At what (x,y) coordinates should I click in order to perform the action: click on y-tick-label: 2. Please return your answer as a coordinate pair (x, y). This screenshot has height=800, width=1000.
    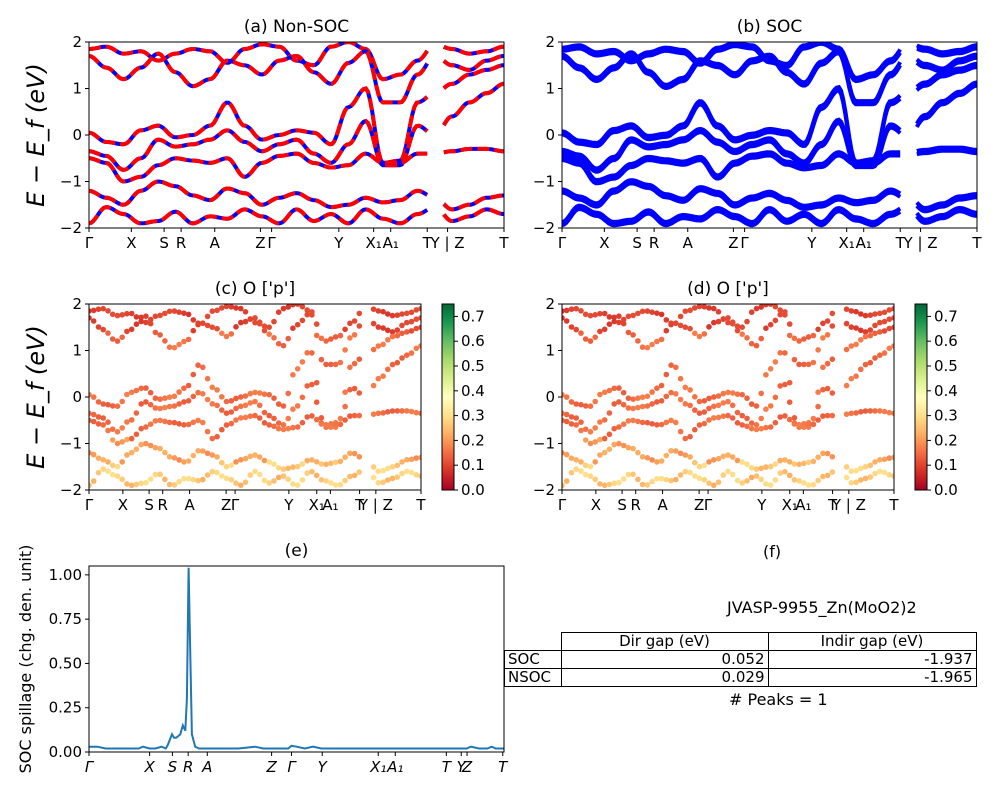
    Looking at the image, I should click on (550, 42).